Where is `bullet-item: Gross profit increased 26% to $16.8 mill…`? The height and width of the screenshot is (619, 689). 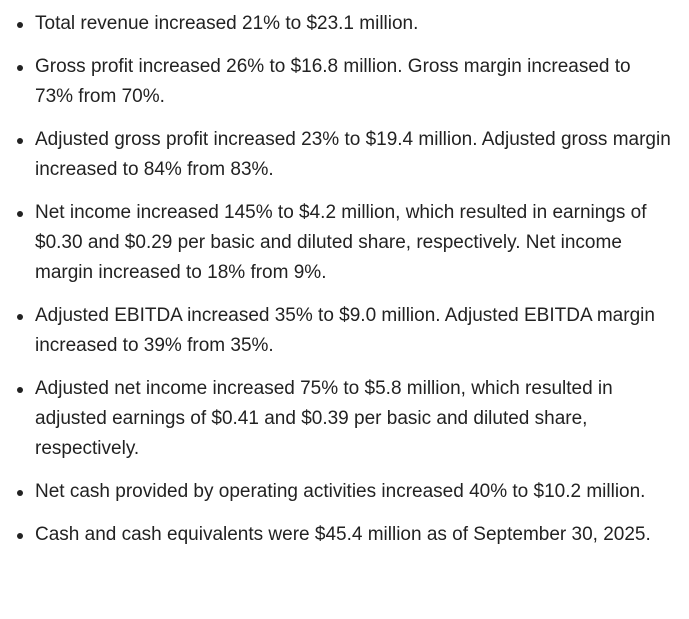
bullet-item: Gross profit increased 26% to $16.8 mill… is located at coordinates (344, 82).